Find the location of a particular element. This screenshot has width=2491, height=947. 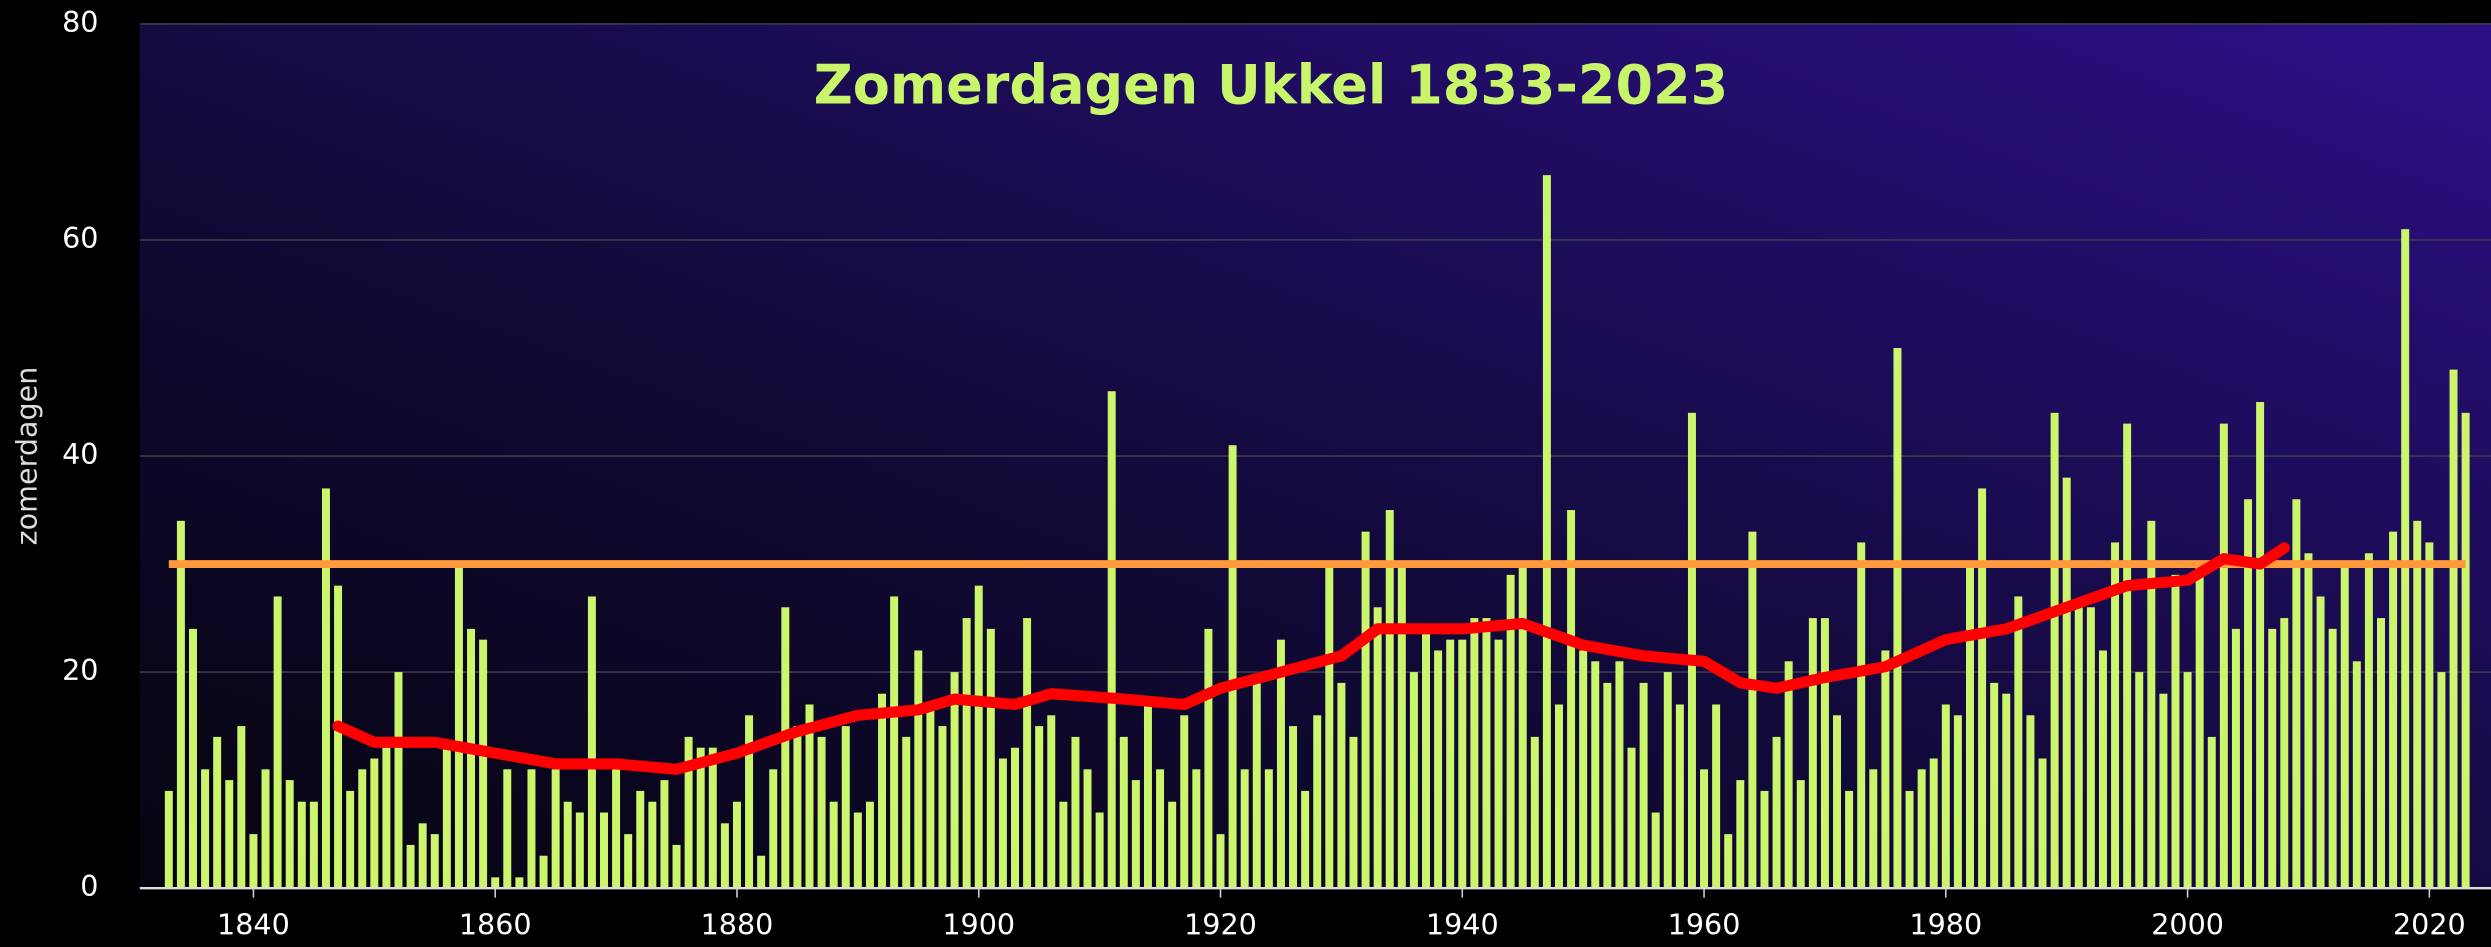

y-tick-label: 80 is located at coordinates (80, 22).